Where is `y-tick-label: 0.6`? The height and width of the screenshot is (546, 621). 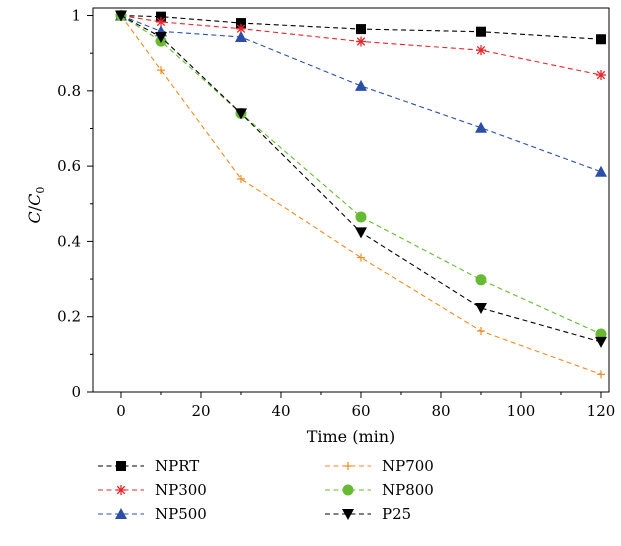 y-tick-label: 0.6 is located at coordinates (69, 166).